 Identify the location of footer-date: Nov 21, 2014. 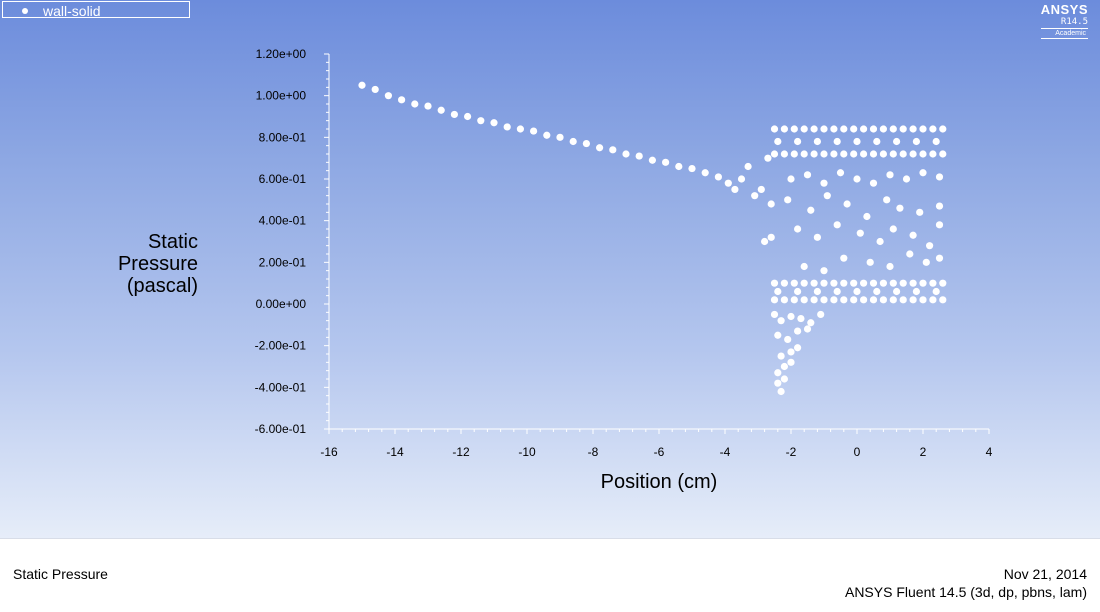
(1045, 574).